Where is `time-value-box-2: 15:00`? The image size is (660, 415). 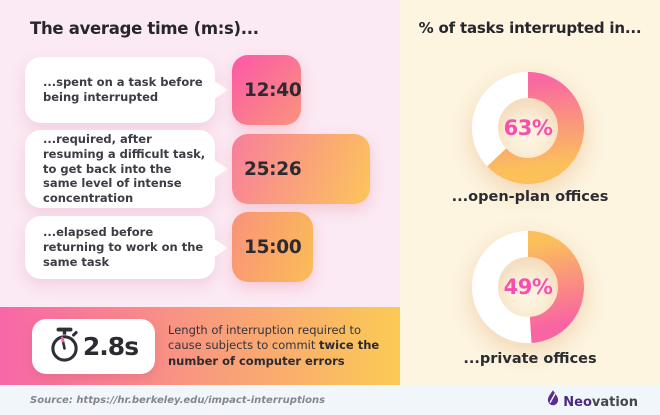
time-value-box-2: 15:00 is located at coordinates (272, 247).